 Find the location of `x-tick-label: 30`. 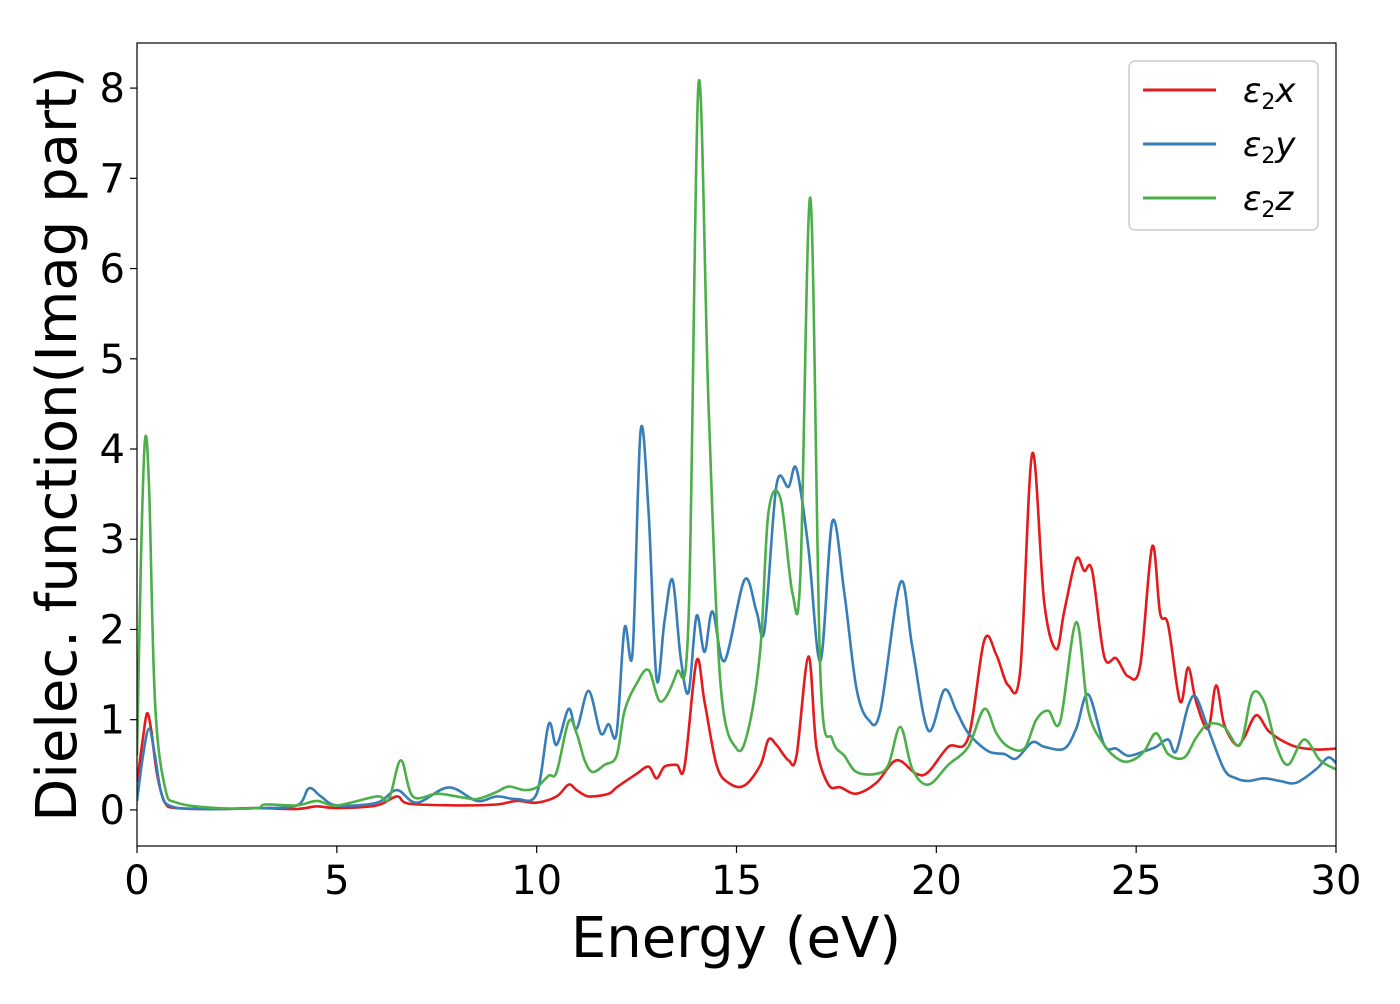

x-tick-label: 30 is located at coordinates (1336, 881).